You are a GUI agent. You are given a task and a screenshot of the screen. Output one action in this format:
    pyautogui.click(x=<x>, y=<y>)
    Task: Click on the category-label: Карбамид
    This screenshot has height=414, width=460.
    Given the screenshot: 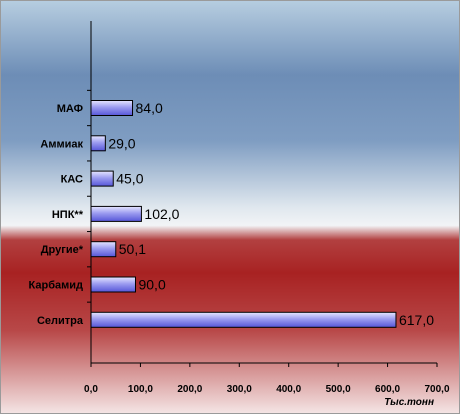 What is the action you would take?
    pyautogui.click(x=56, y=286)
    